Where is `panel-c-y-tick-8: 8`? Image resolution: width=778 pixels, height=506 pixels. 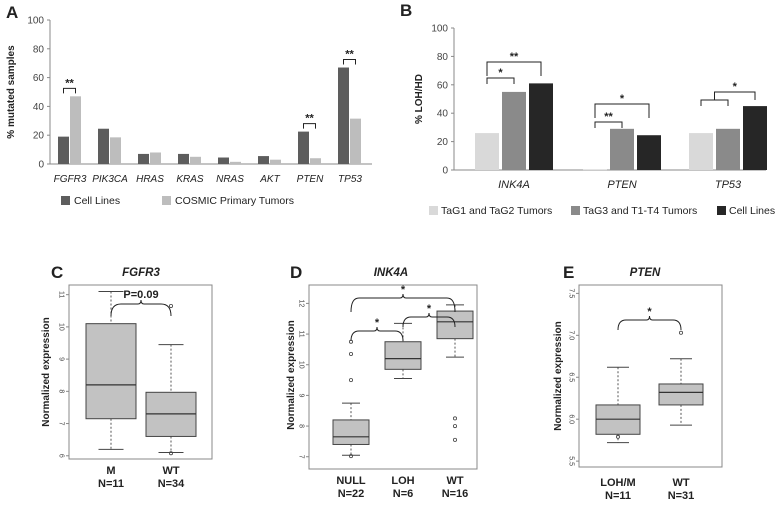
panel-c-y-tick-8: 8 is located at coordinates (61, 391).